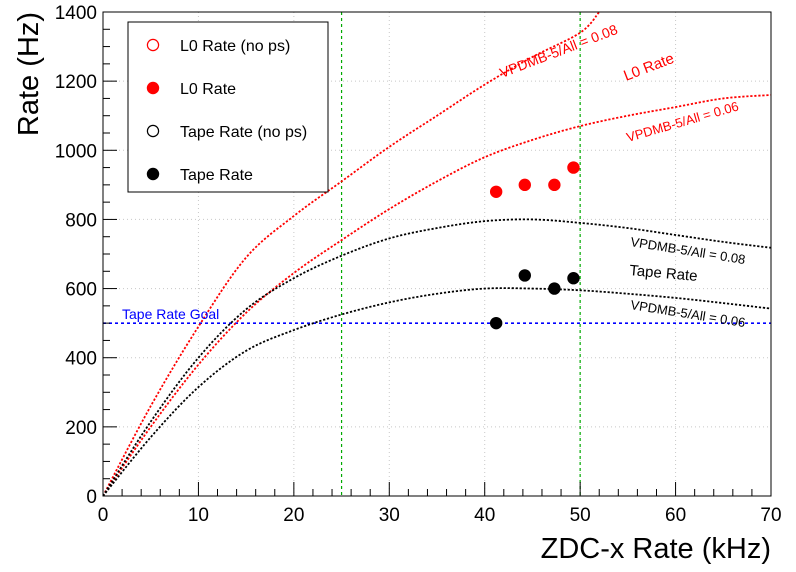 Image resolution: width=796 pixels, height=572 pixels. Describe the element at coordinates (81, 290) in the screenshot. I see `y-tick-label: 600` at that location.